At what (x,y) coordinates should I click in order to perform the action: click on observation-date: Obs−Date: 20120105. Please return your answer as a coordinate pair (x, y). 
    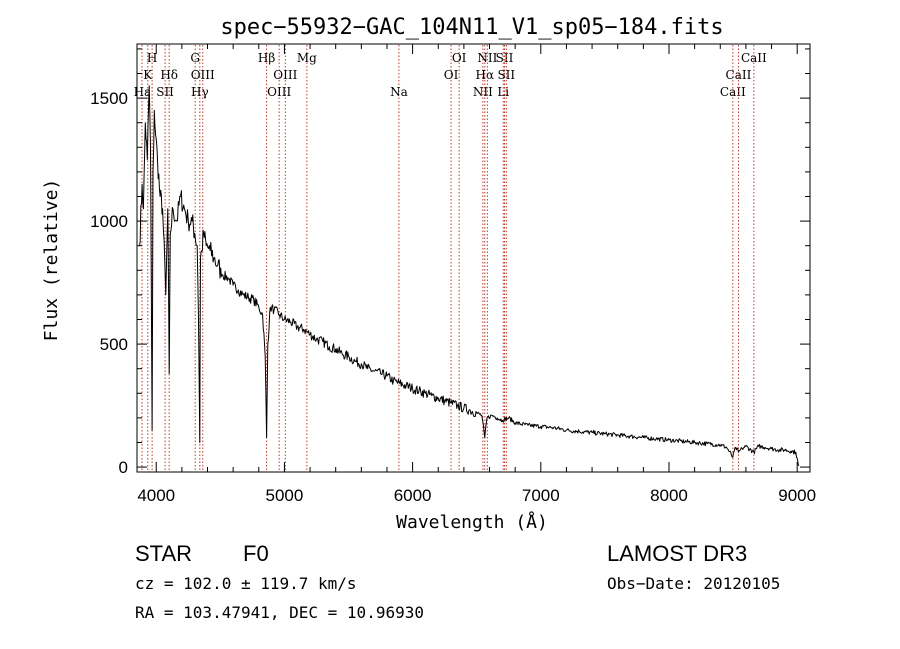
    Looking at the image, I should click on (693, 583).